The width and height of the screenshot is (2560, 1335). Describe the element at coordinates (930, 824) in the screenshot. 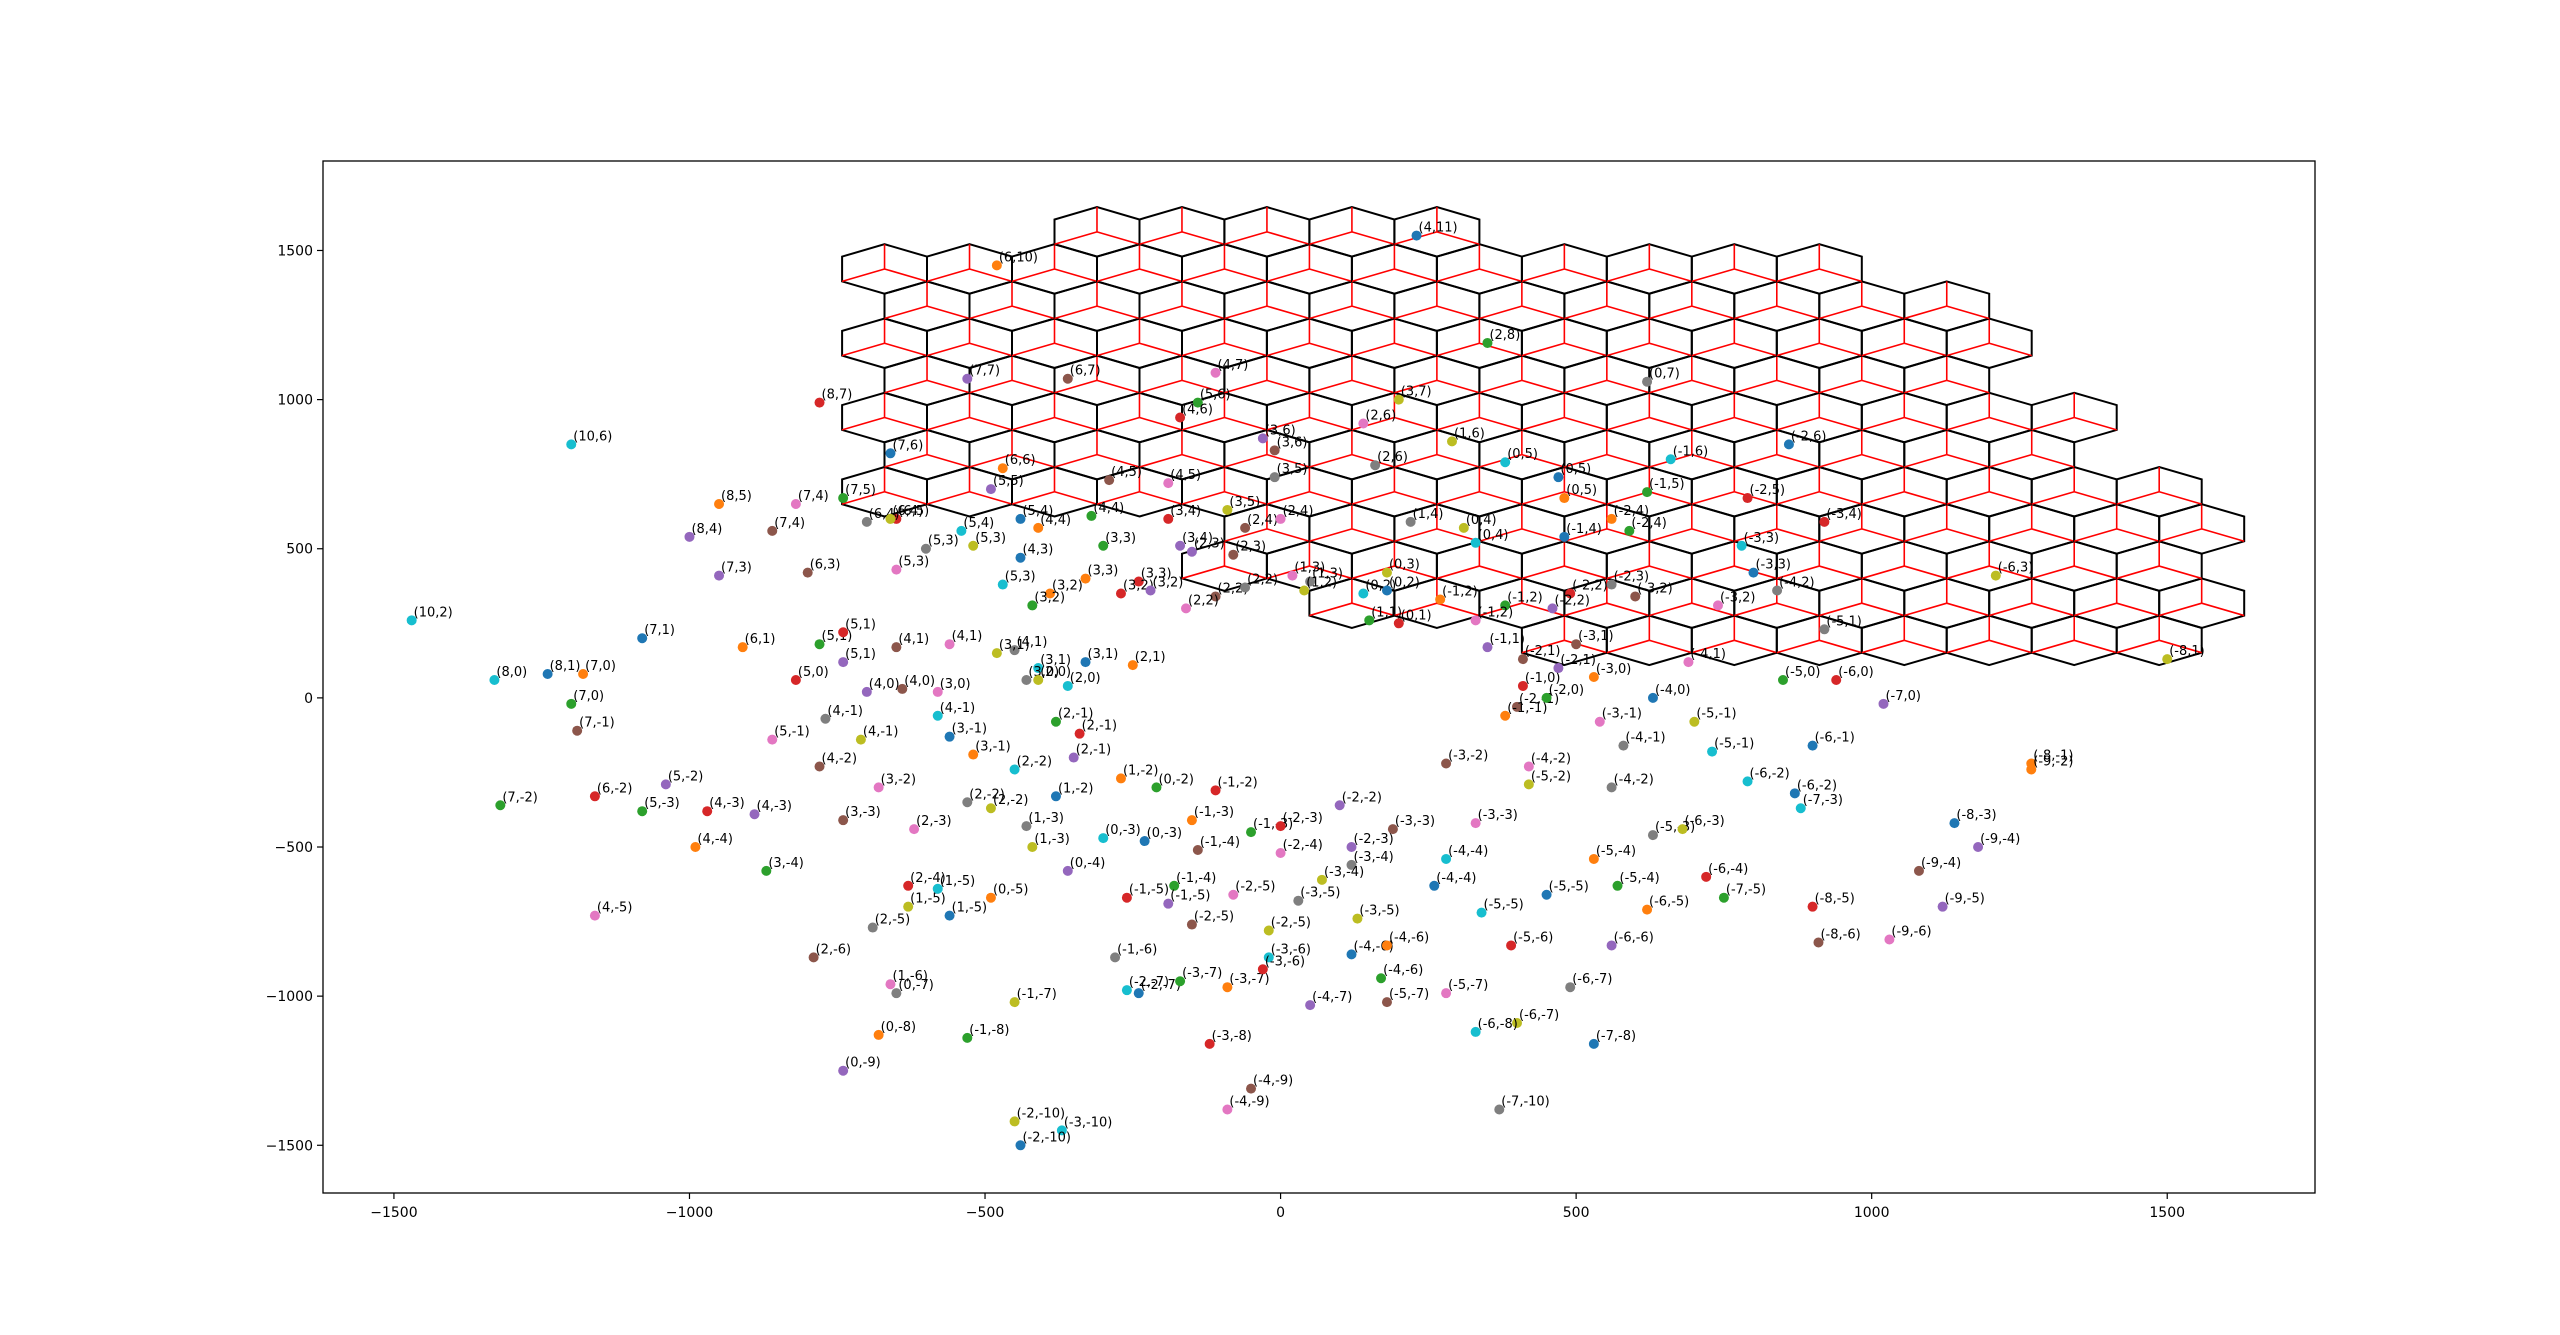

I see `data-point: (2,-3)` at that location.